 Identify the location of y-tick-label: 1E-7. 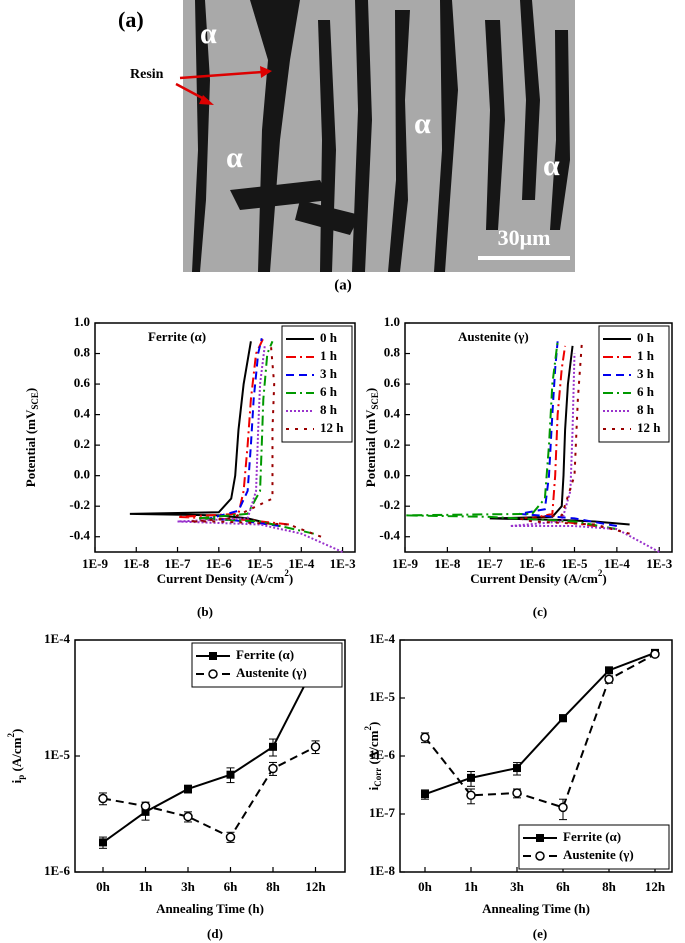
(382, 812).